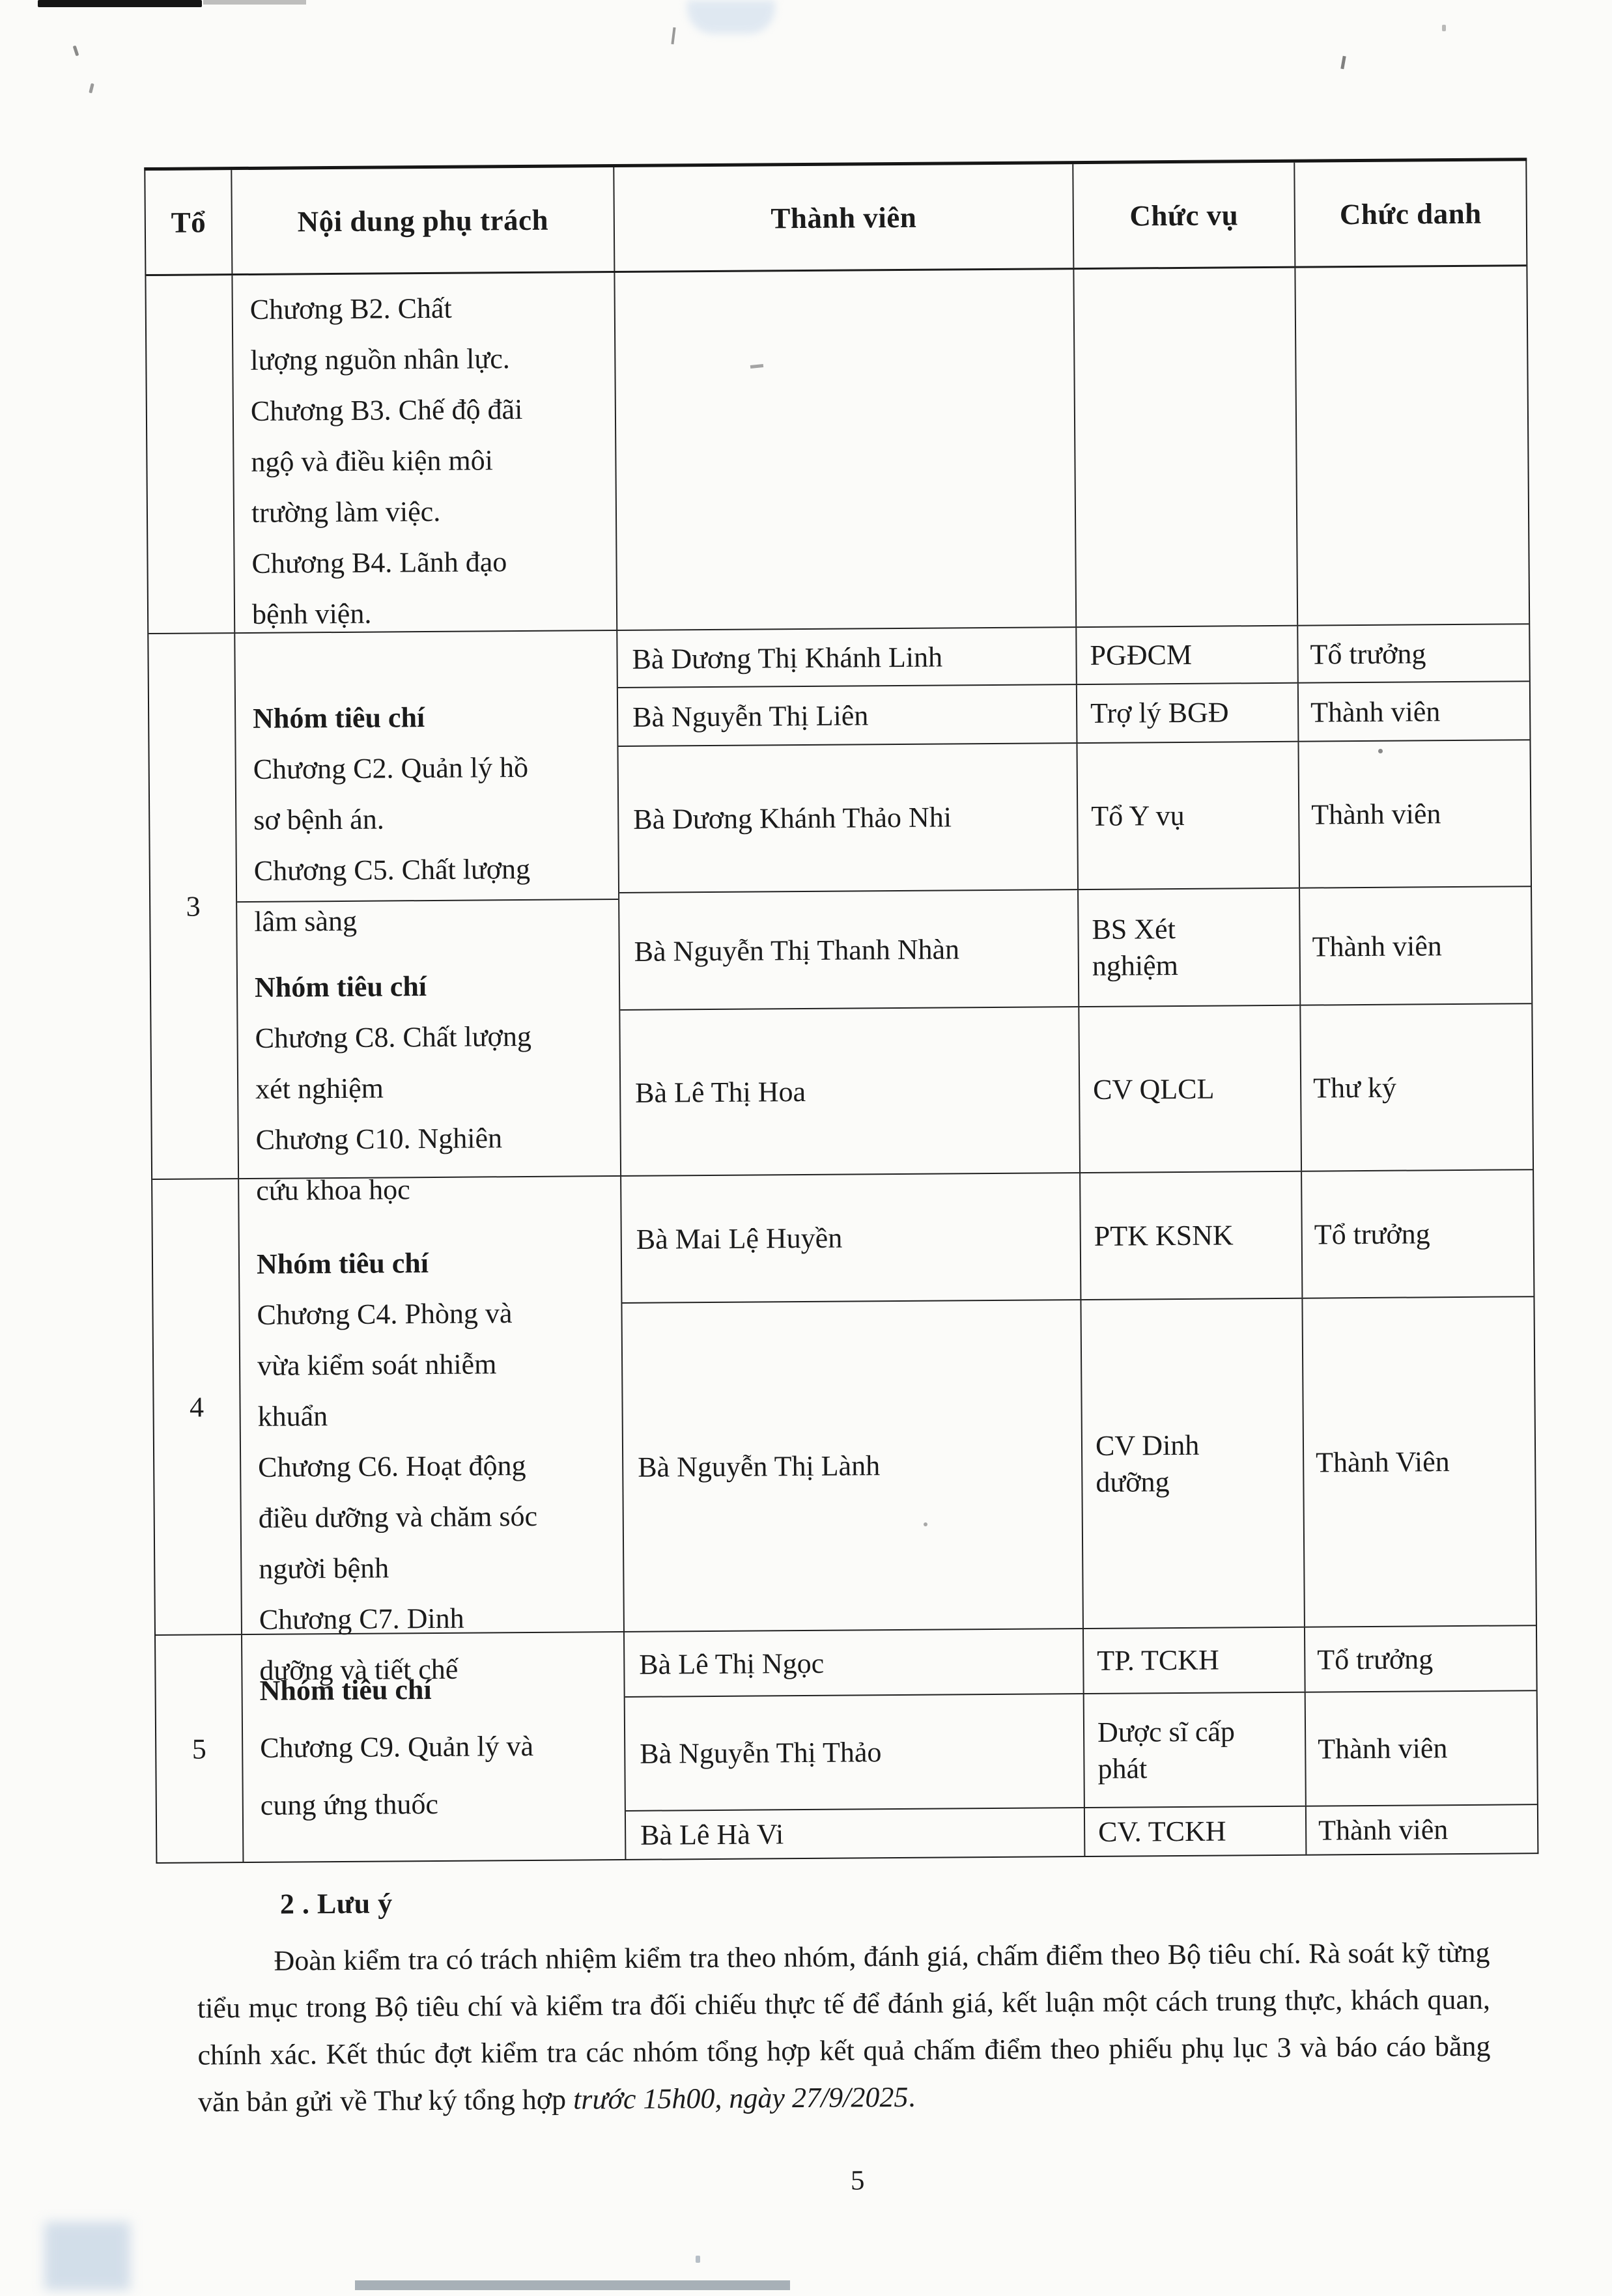 The image size is (1612, 2296). What do you see at coordinates (194, 907) in the screenshot?
I see `to-number-3: 3` at bounding box center [194, 907].